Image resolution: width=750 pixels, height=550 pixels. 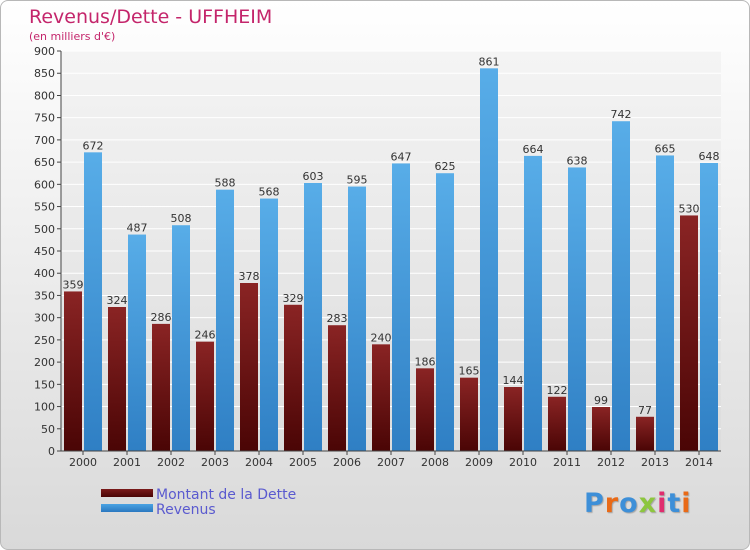 What do you see at coordinates (127, 508) in the screenshot?
I see `legend-swatch-revenus` at bounding box center [127, 508].